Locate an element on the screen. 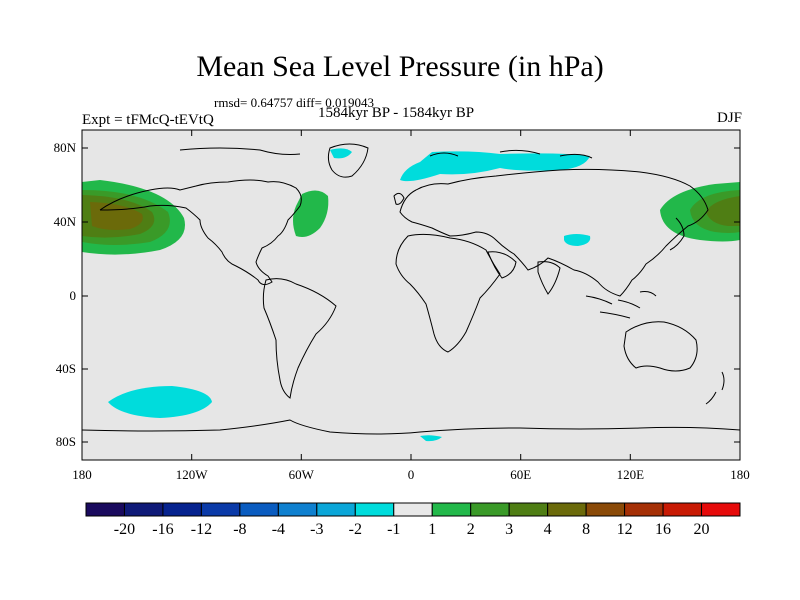 The width and height of the screenshot is (800, 600). coast-antarctica is located at coordinates (411, 427).